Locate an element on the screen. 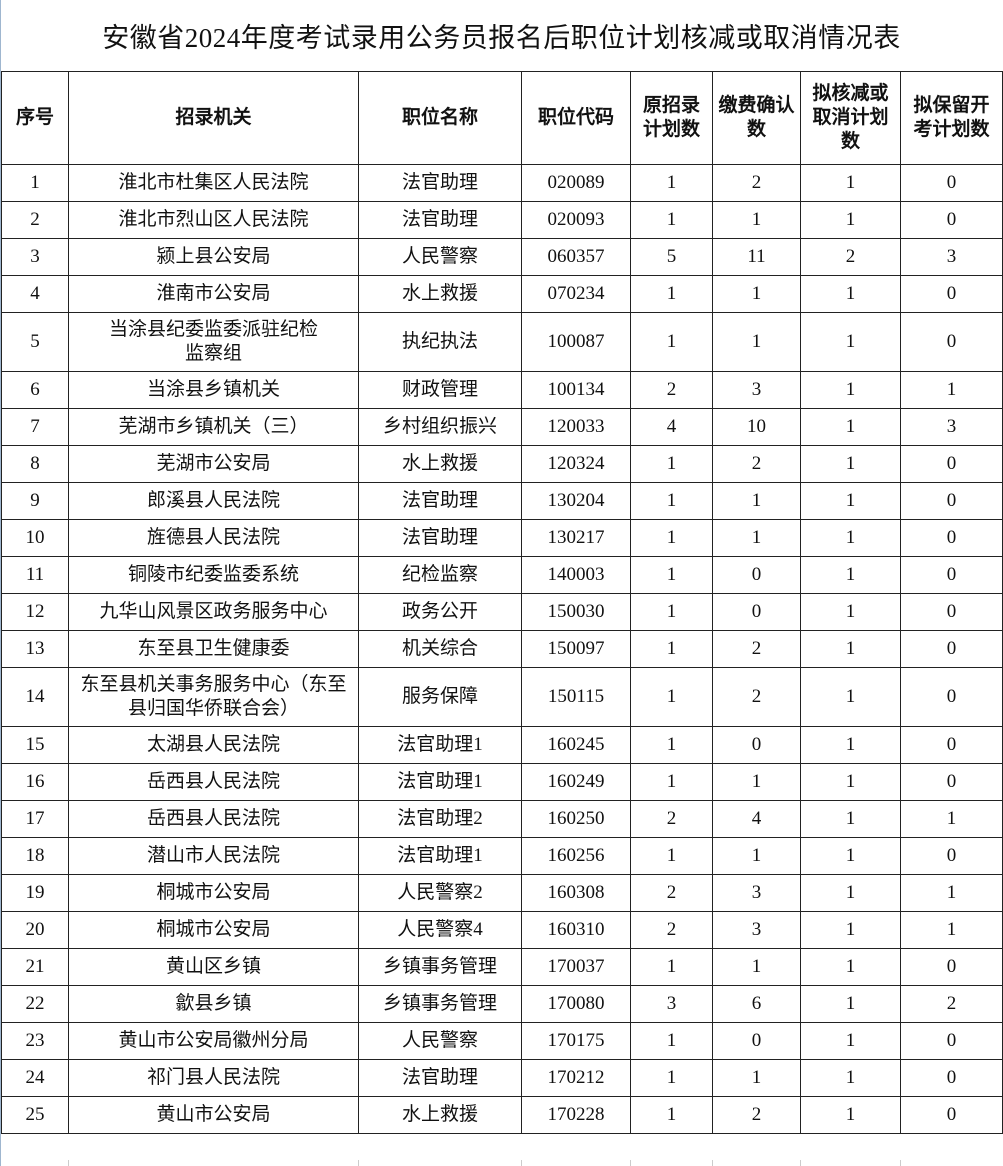 This screenshot has height=1166, width=1003. cell-index: 20 is located at coordinates (35, 930).